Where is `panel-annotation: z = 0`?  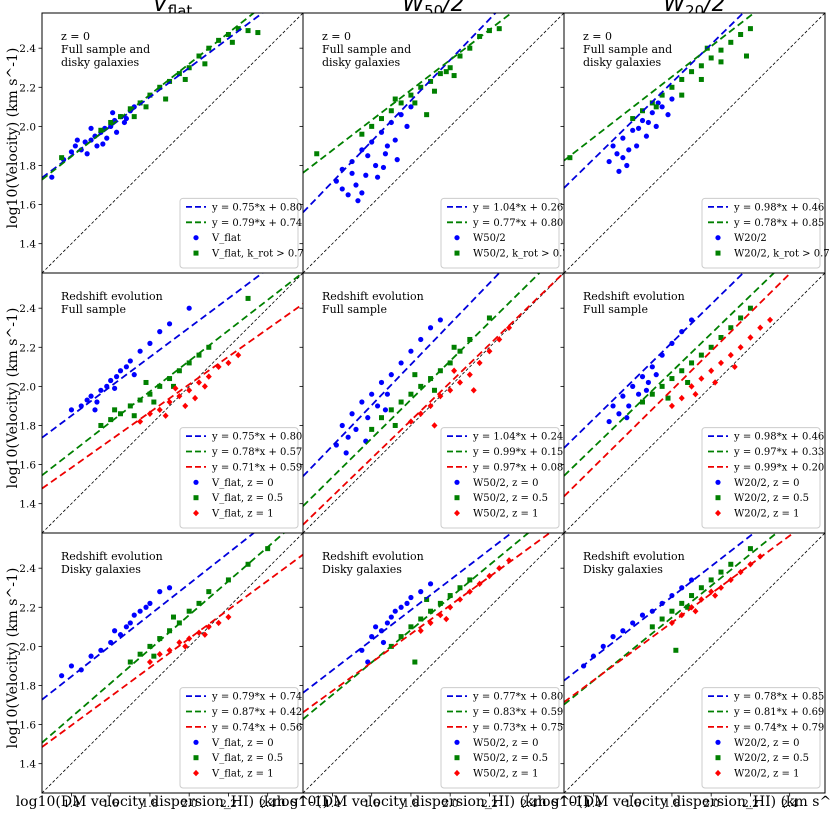 panel-annotation: z = 0 is located at coordinates (336, 36).